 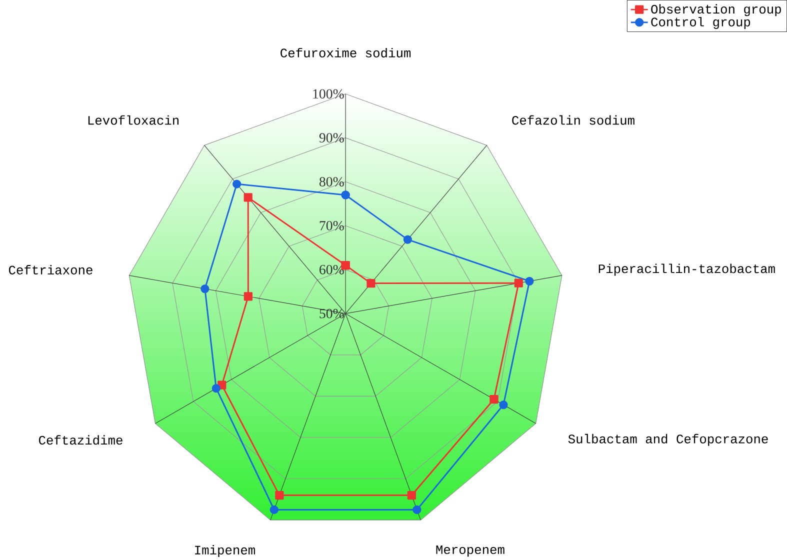 What do you see at coordinates (668, 440) in the screenshot?
I see `spoke-label: Sulbactam and Cefopcrazone` at bounding box center [668, 440].